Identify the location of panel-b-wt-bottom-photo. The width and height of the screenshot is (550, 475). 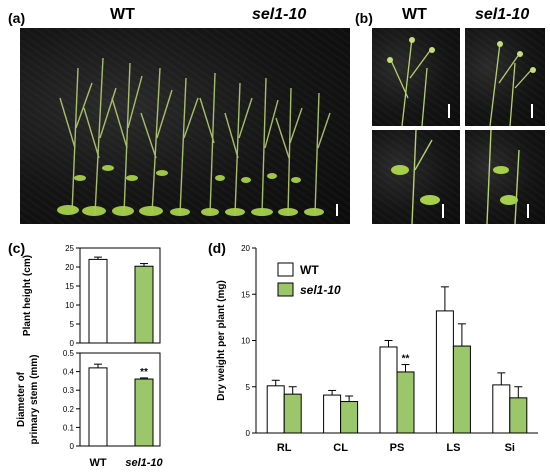
(416, 177).